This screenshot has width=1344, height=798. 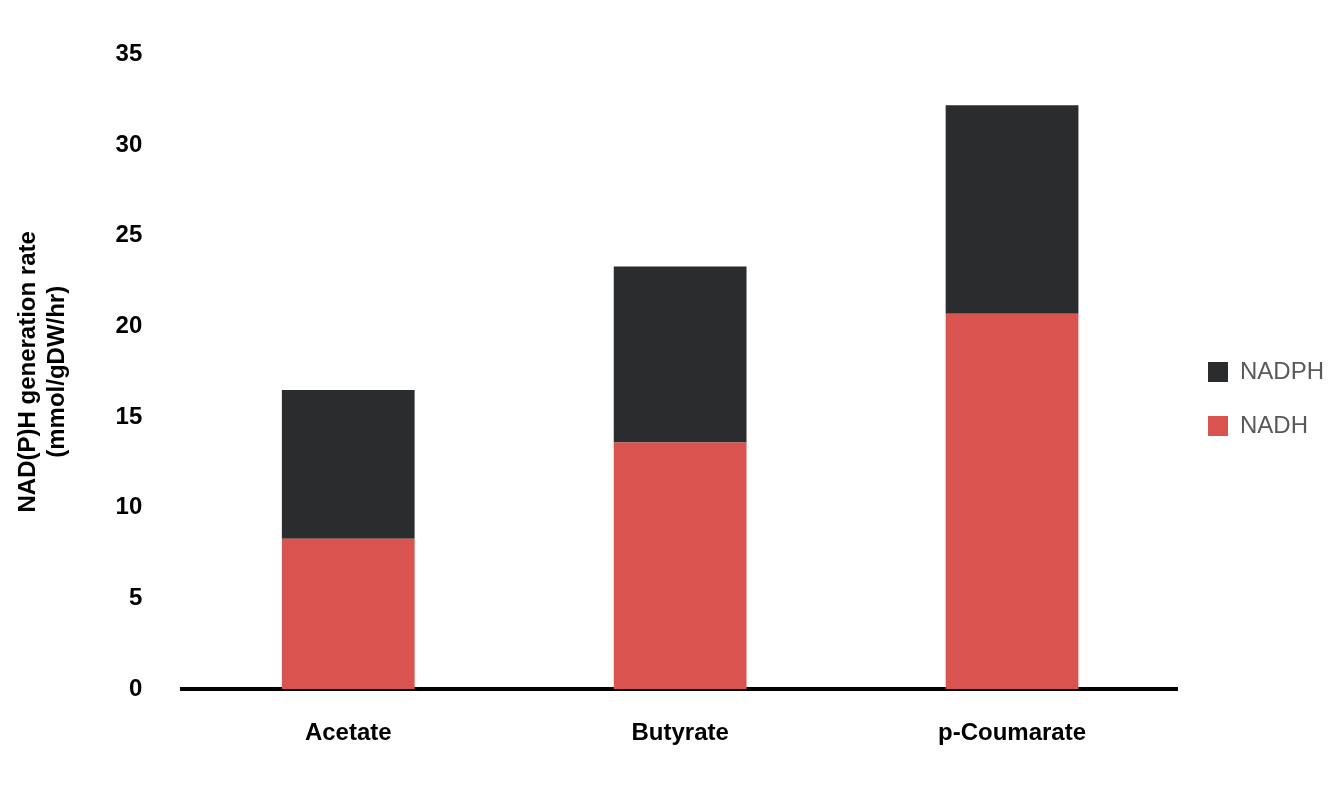 What do you see at coordinates (348, 732) in the screenshot?
I see `x-tick-label: Acetate` at bounding box center [348, 732].